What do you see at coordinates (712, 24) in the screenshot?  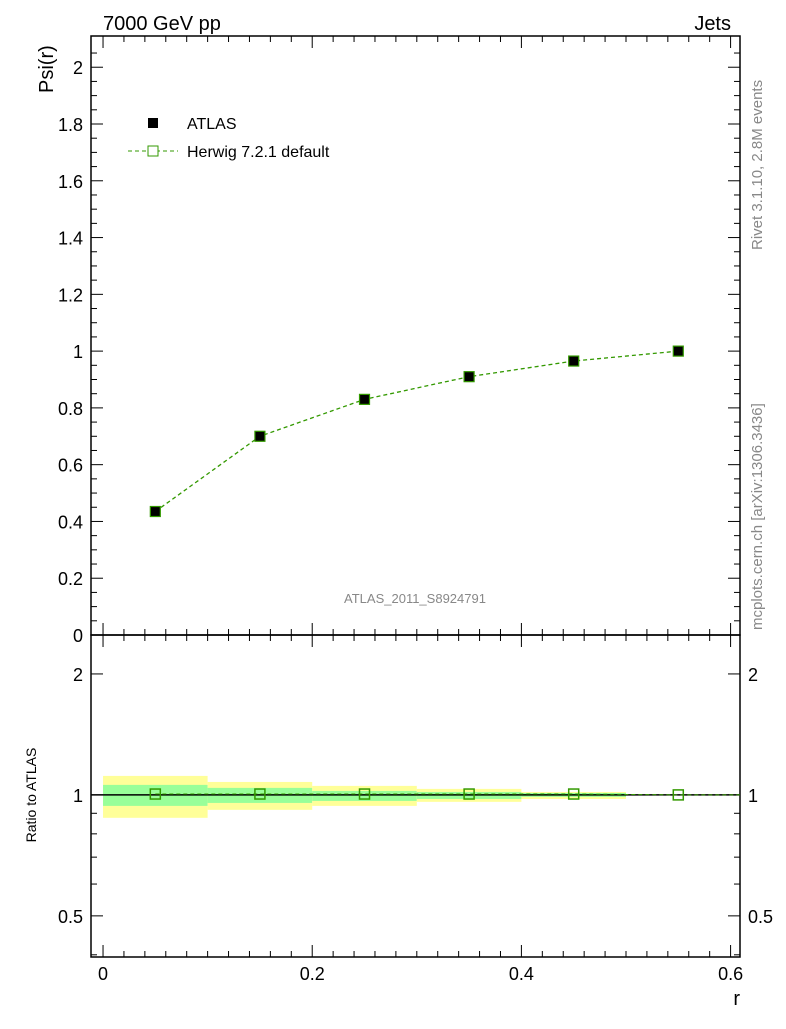 I see `title-right: Jets` at bounding box center [712, 24].